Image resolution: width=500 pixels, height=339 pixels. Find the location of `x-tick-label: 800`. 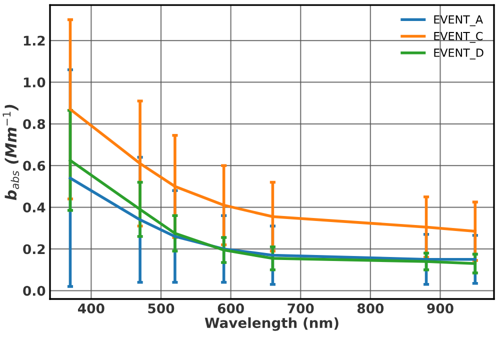

x-tick-label: 800 is located at coordinates (370, 308).